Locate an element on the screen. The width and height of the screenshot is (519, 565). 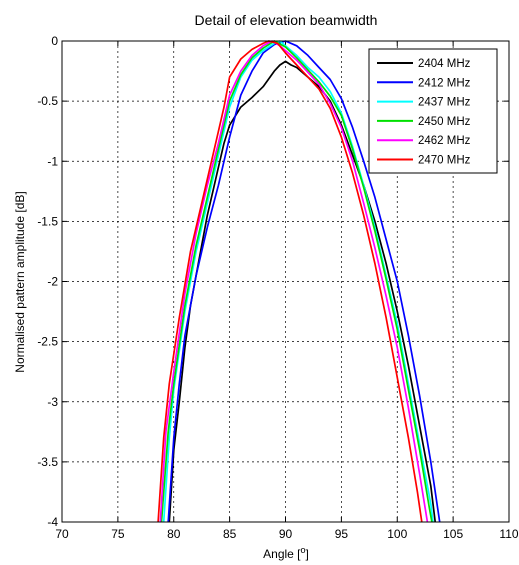
y-tick-label: -3.5 is located at coordinates (47, 462).